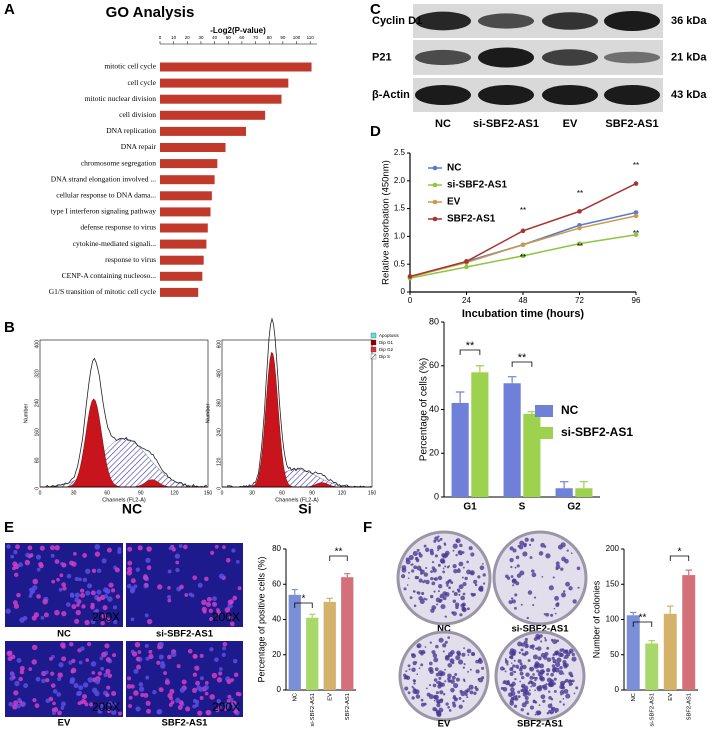 The height and width of the screenshot is (730, 724). Describe the element at coordinates (471, 219) in the screenshot. I see `legend-label: SBF2-AS1` at that location.